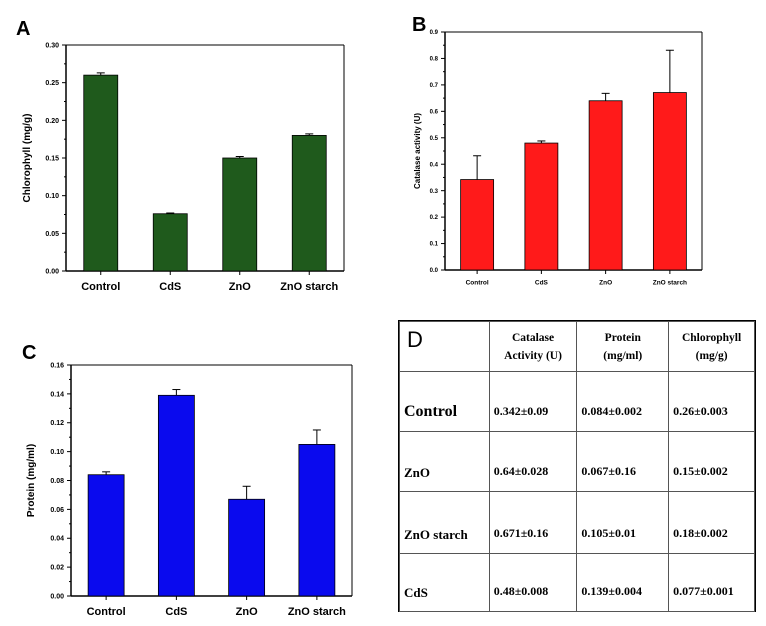 Image resolution: width=766 pixels, height=626 pixels. What do you see at coordinates (434, 218) in the screenshot?
I see `y-tick-label: 0.2` at bounding box center [434, 218].